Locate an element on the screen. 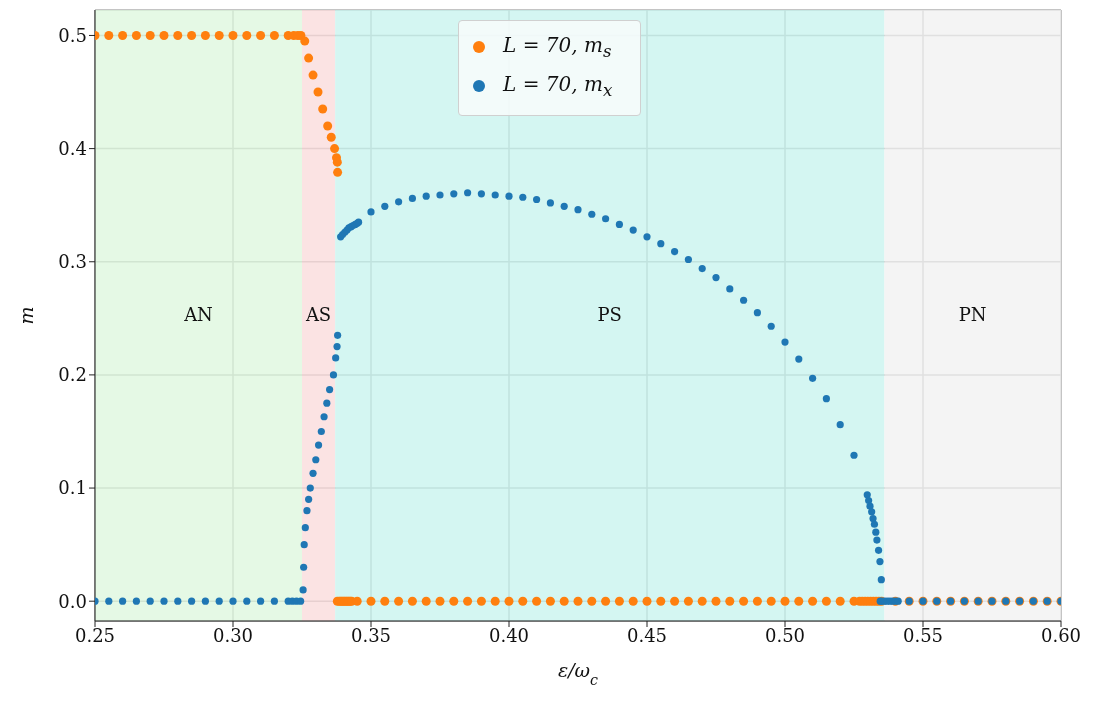 The width and height of the screenshot is (1095, 715). y-axis-title: m is located at coordinates (26, 315).